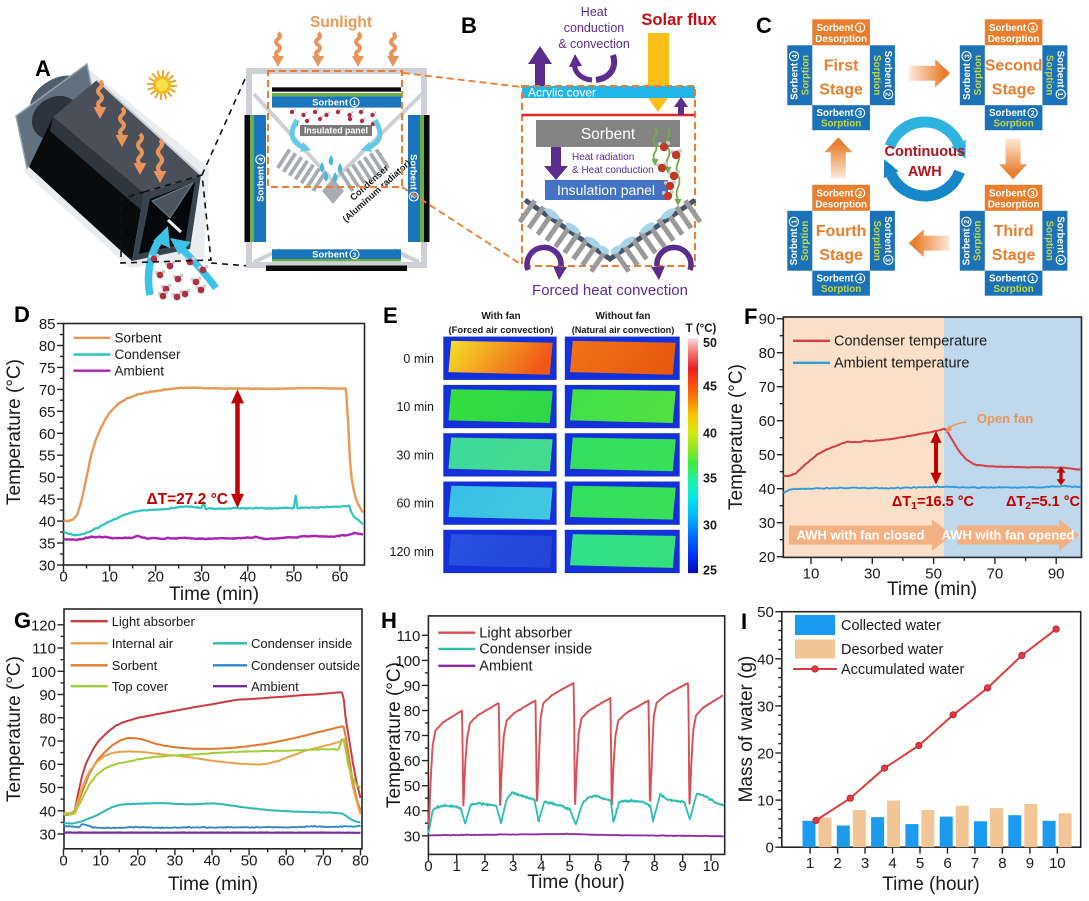  What do you see at coordinates (710, 479) in the screenshot?
I see `svg-text: 35` at bounding box center [710, 479].